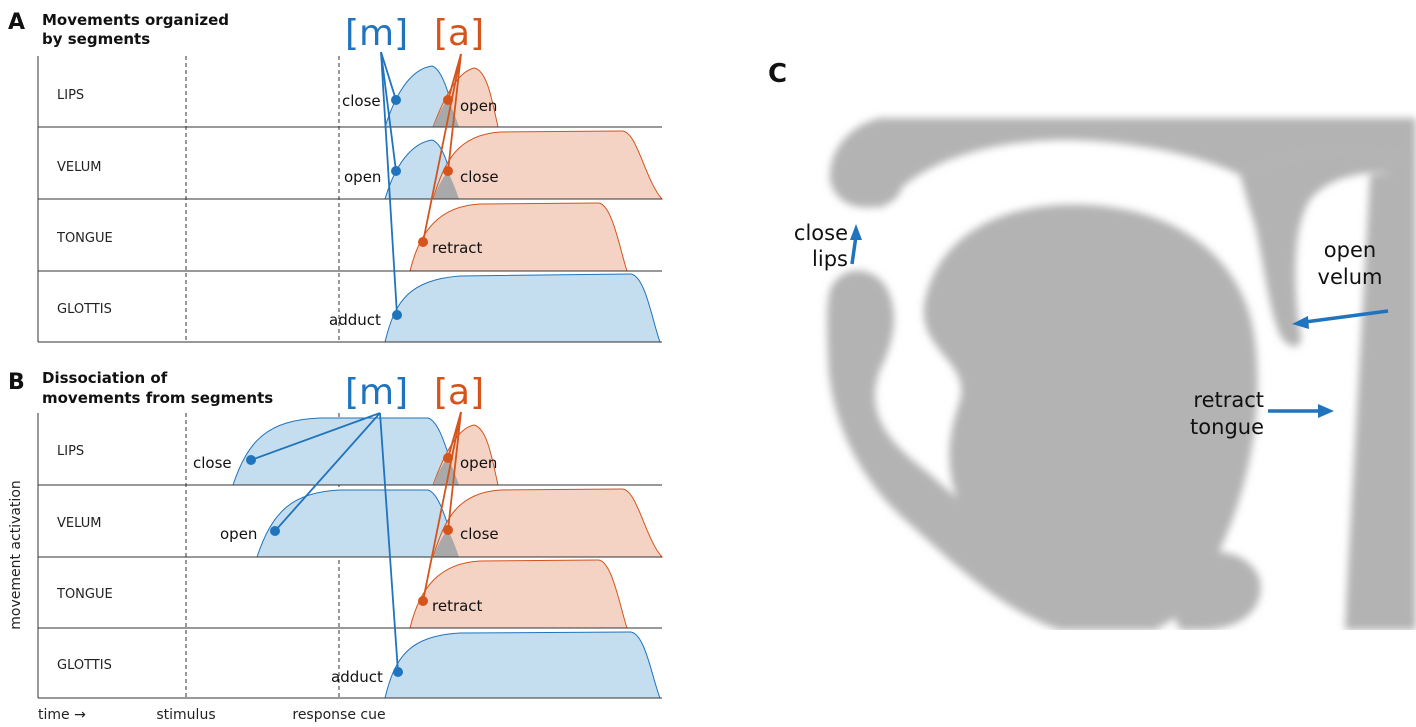  I want to click on panel-b-row-tongue: TONGUE retract, so click(342, 594).